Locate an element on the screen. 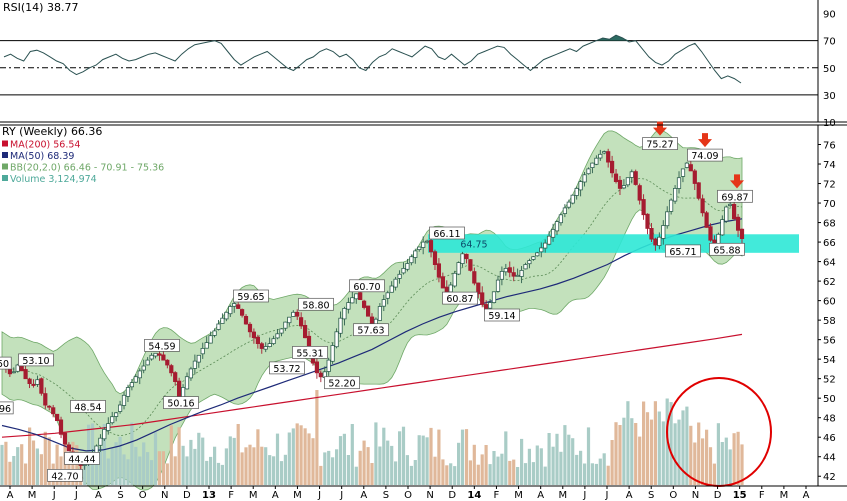  price-tick-label: 50 is located at coordinates (829, 399).